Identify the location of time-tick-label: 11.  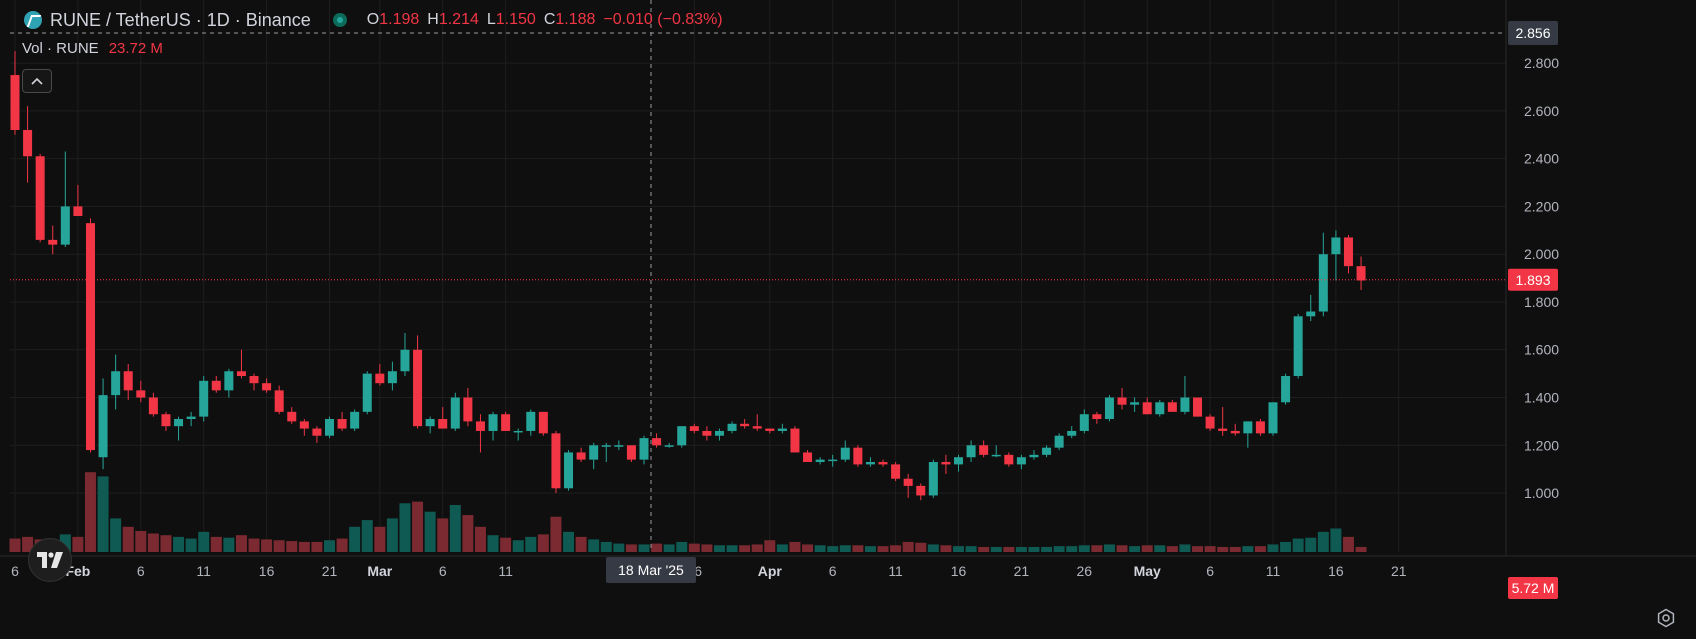
(203, 571).